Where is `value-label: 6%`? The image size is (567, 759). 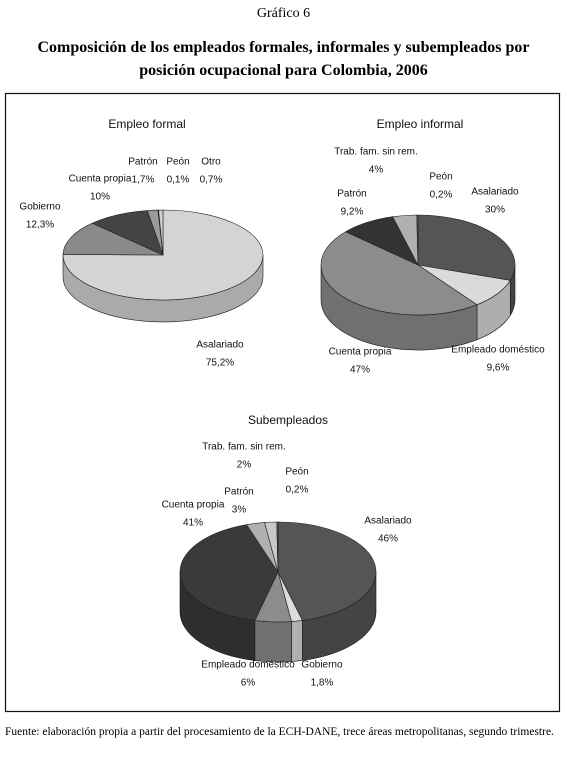
value-label: 6% is located at coordinates (248, 683).